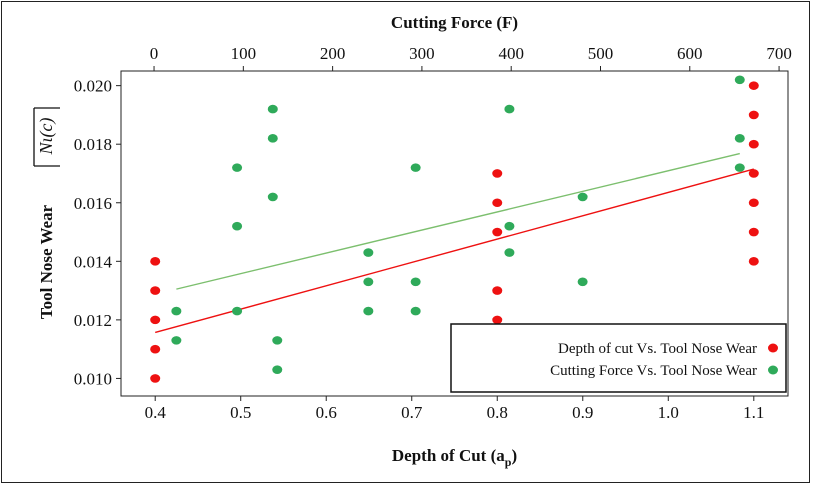 The image size is (813, 486). What do you see at coordinates (156, 412) in the screenshot?
I see `bottom-axis-tick-label: 0.4` at bounding box center [156, 412].